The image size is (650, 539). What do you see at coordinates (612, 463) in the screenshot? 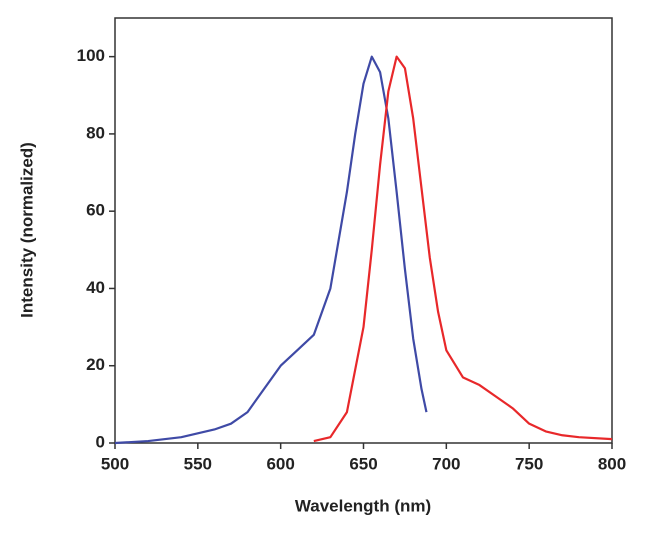
I see `x-tick-label: 800` at bounding box center [612, 463].